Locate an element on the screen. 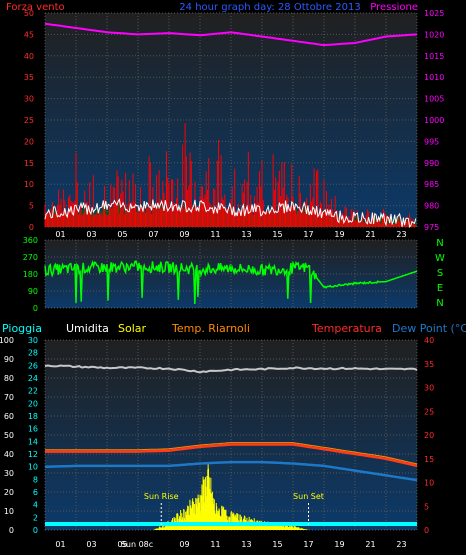 Image resolution: width=466 pixels, height=555 pixels. wind-x-tick: 21 is located at coordinates (370, 234).